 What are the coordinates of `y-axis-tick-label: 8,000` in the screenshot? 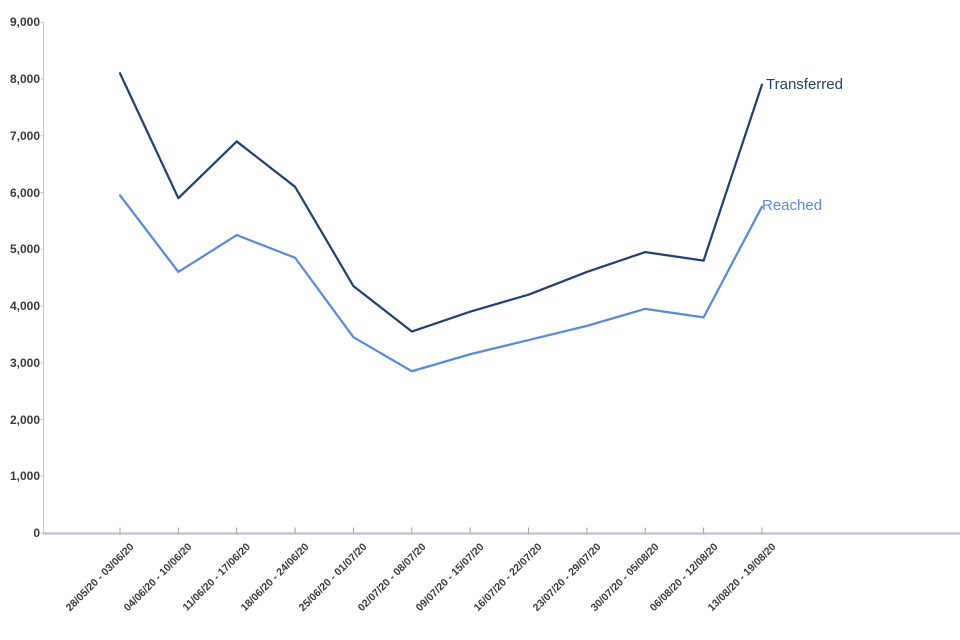 It's located at (24, 79).